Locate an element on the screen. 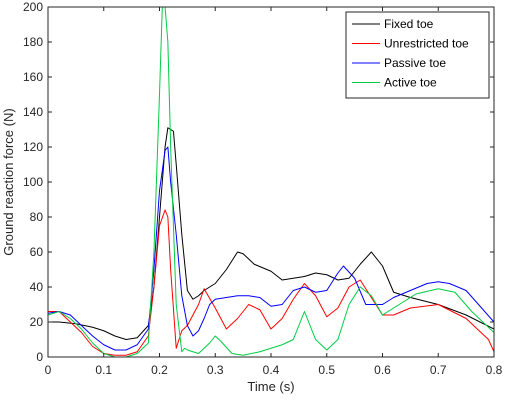 The width and height of the screenshot is (505, 401). legend-box is located at coordinates (417, 55).